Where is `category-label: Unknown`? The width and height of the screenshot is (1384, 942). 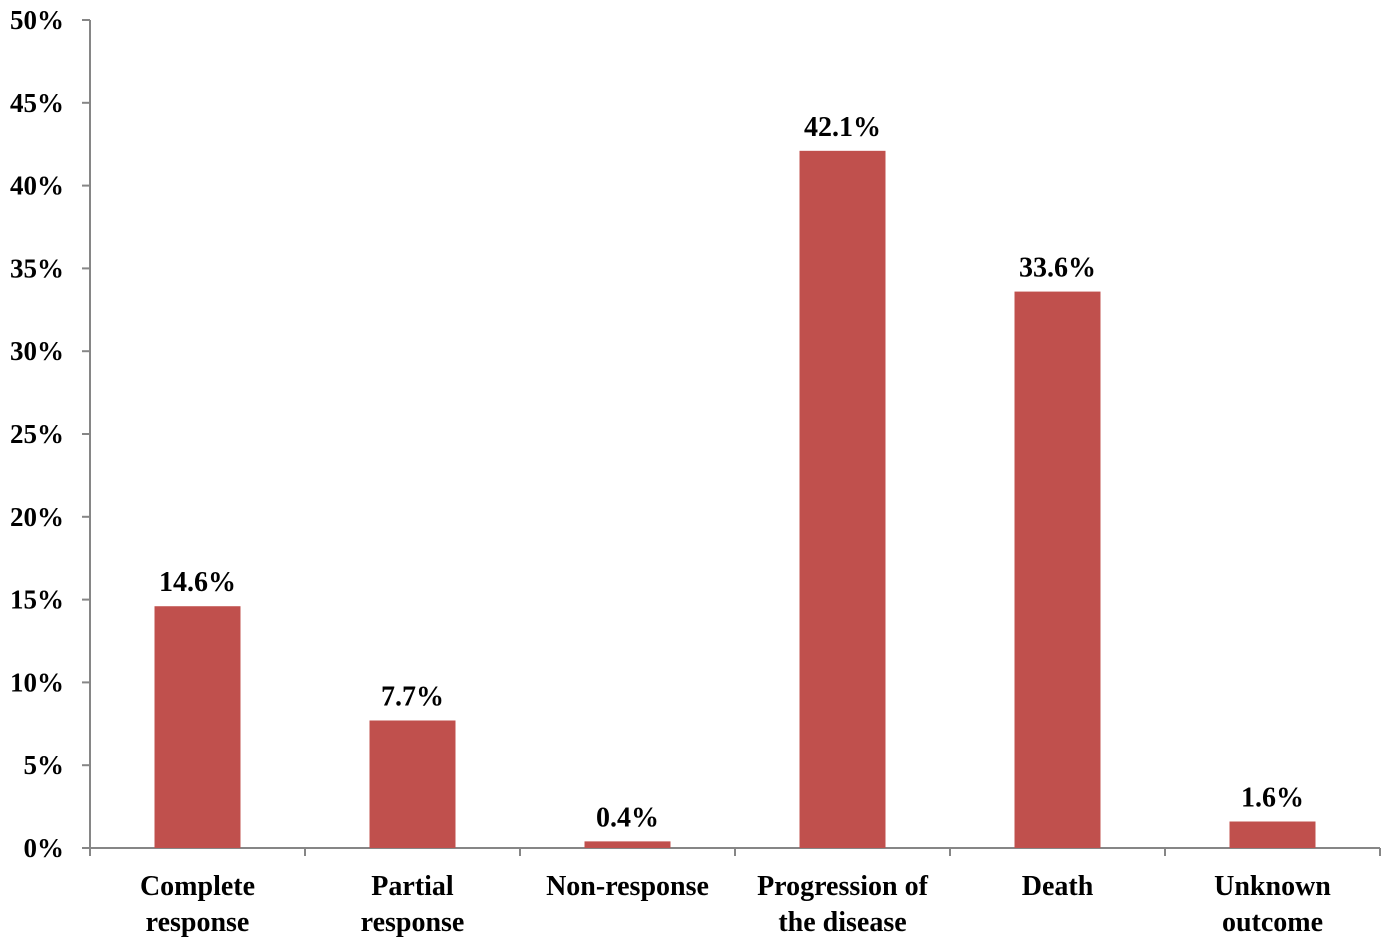
category-label: Unknown is located at coordinates (1272, 886).